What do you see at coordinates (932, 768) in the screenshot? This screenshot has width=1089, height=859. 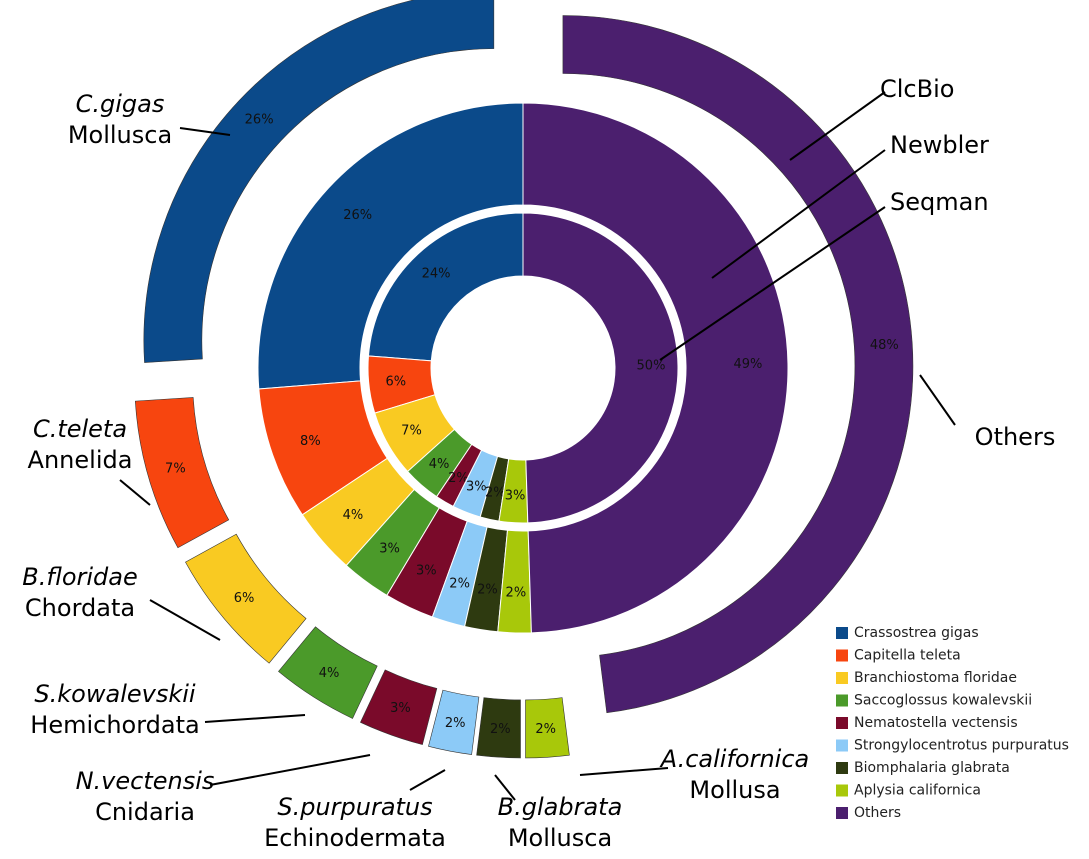 I see `legend-label: Biomphalaria glabrata` at bounding box center [932, 768].